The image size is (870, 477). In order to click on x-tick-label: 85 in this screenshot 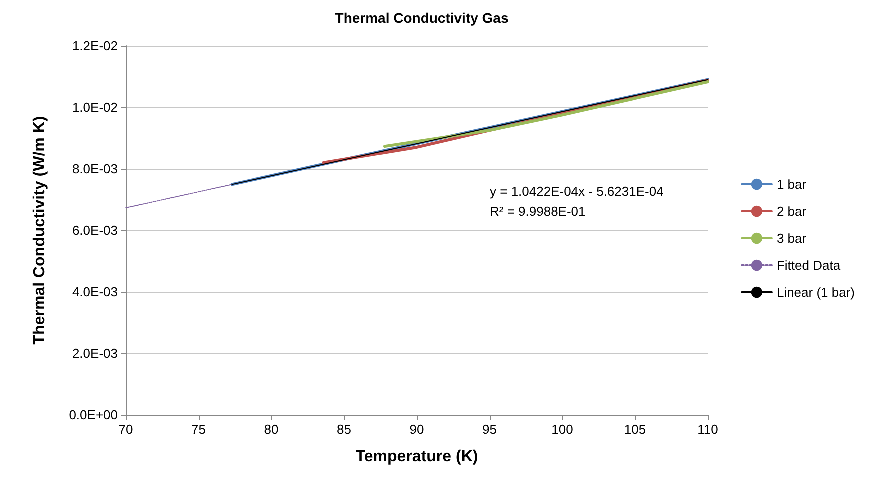, I will do `click(344, 429)`.